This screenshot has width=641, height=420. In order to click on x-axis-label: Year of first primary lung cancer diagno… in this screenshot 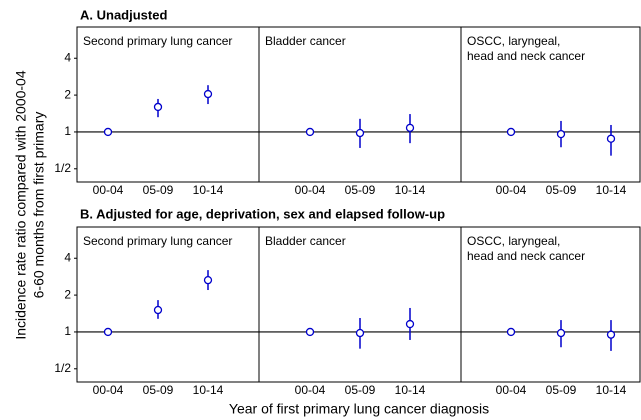, I will do `click(359, 409)`.